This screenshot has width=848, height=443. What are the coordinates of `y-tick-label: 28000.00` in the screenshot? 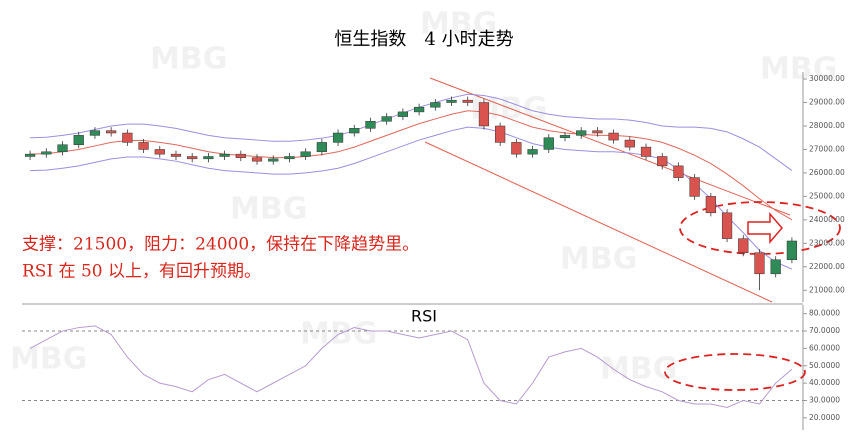 It's located at (827, 125).